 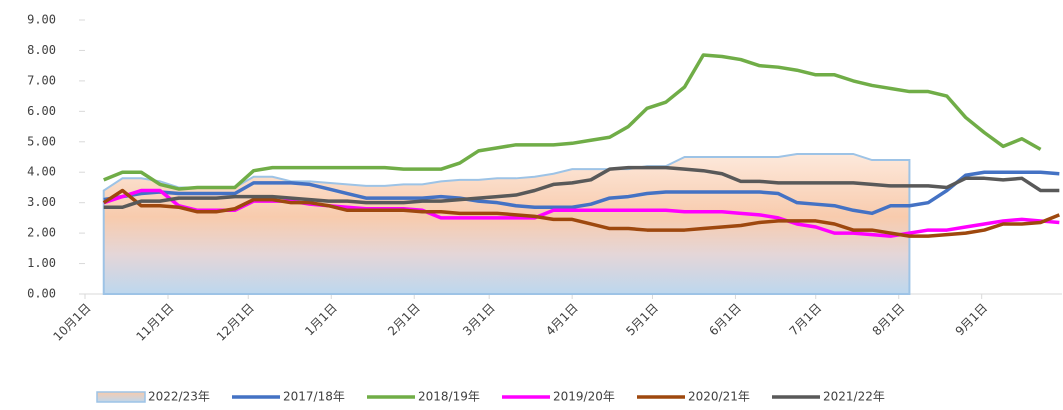 I want to click on y-tick-label: 1.00, so click(x=41, y=263).